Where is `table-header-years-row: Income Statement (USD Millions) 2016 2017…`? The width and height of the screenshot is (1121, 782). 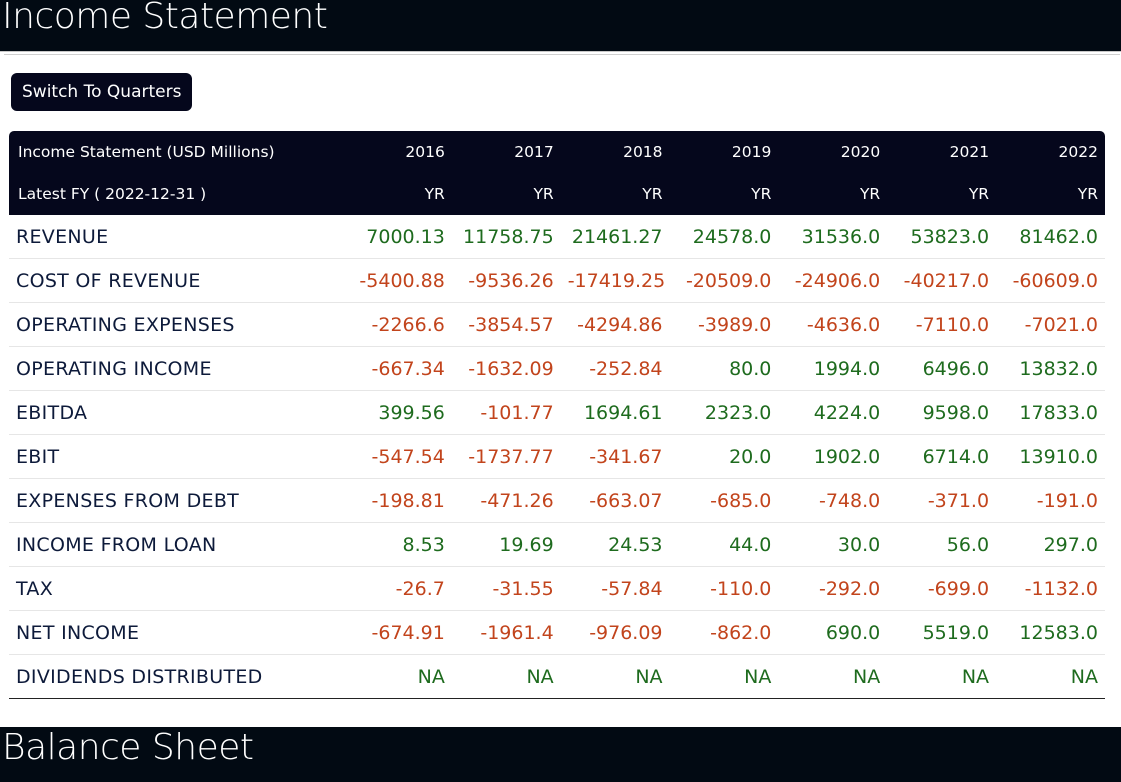 table-header-years-row: Income Statement (USD Millions) 2016 2017… is located at coordinates (557, 152).